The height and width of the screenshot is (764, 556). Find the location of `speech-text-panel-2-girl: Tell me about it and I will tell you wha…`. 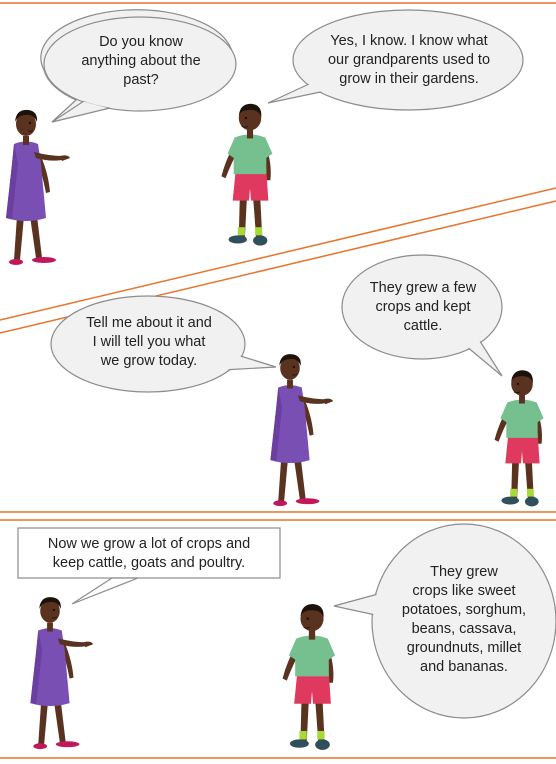

speech-text-panel-2-girl: Tell me about it and I will tell you wha… is located at coordinates (149, 342).